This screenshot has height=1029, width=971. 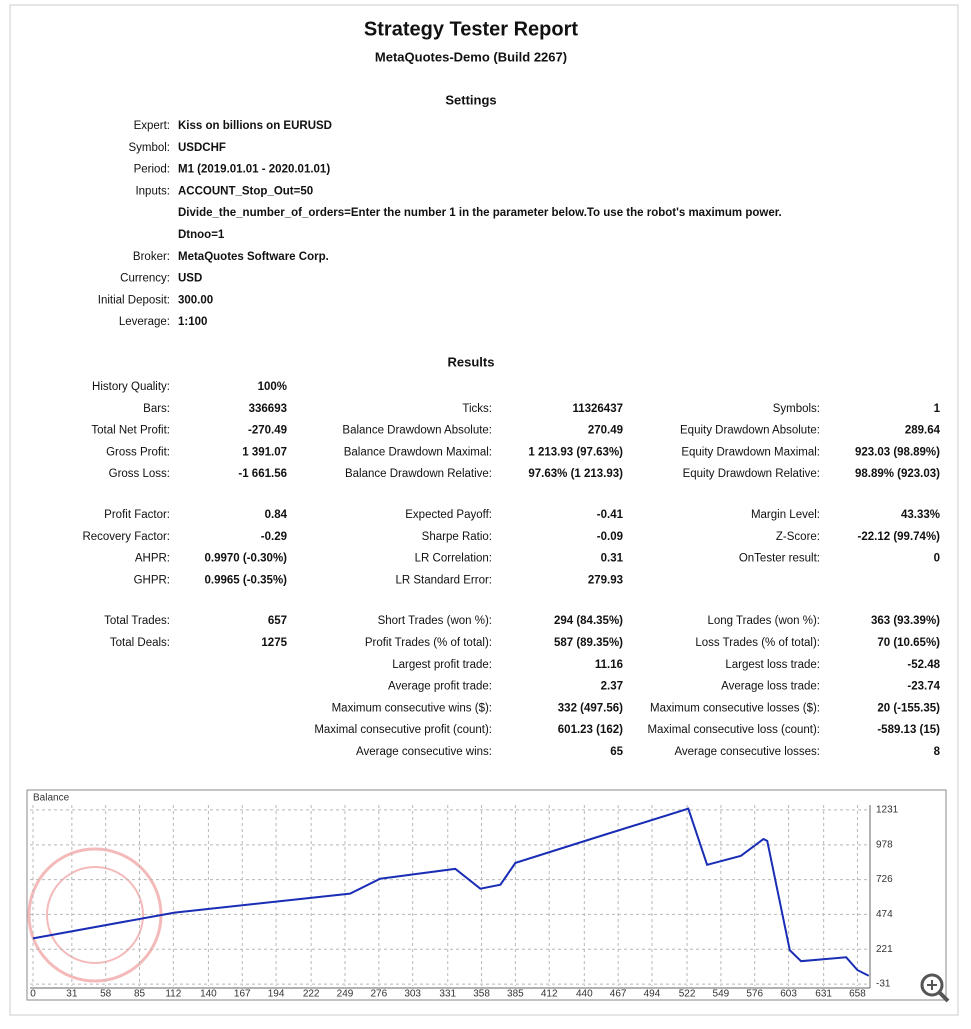 What do you see at coordinates (428, 643) in the screenshot?
I see `result-label: Profit Trades (% of total):` at bounding box center [428, 643].